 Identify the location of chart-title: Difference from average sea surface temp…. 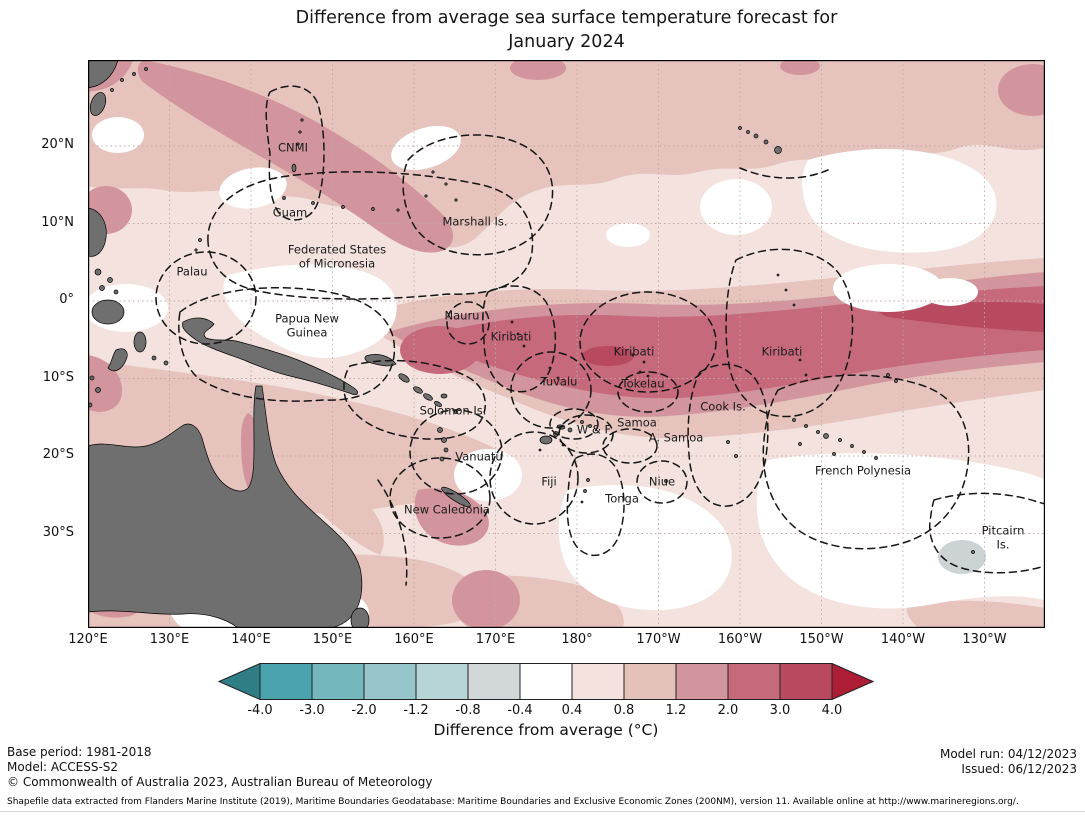
(566, 30).